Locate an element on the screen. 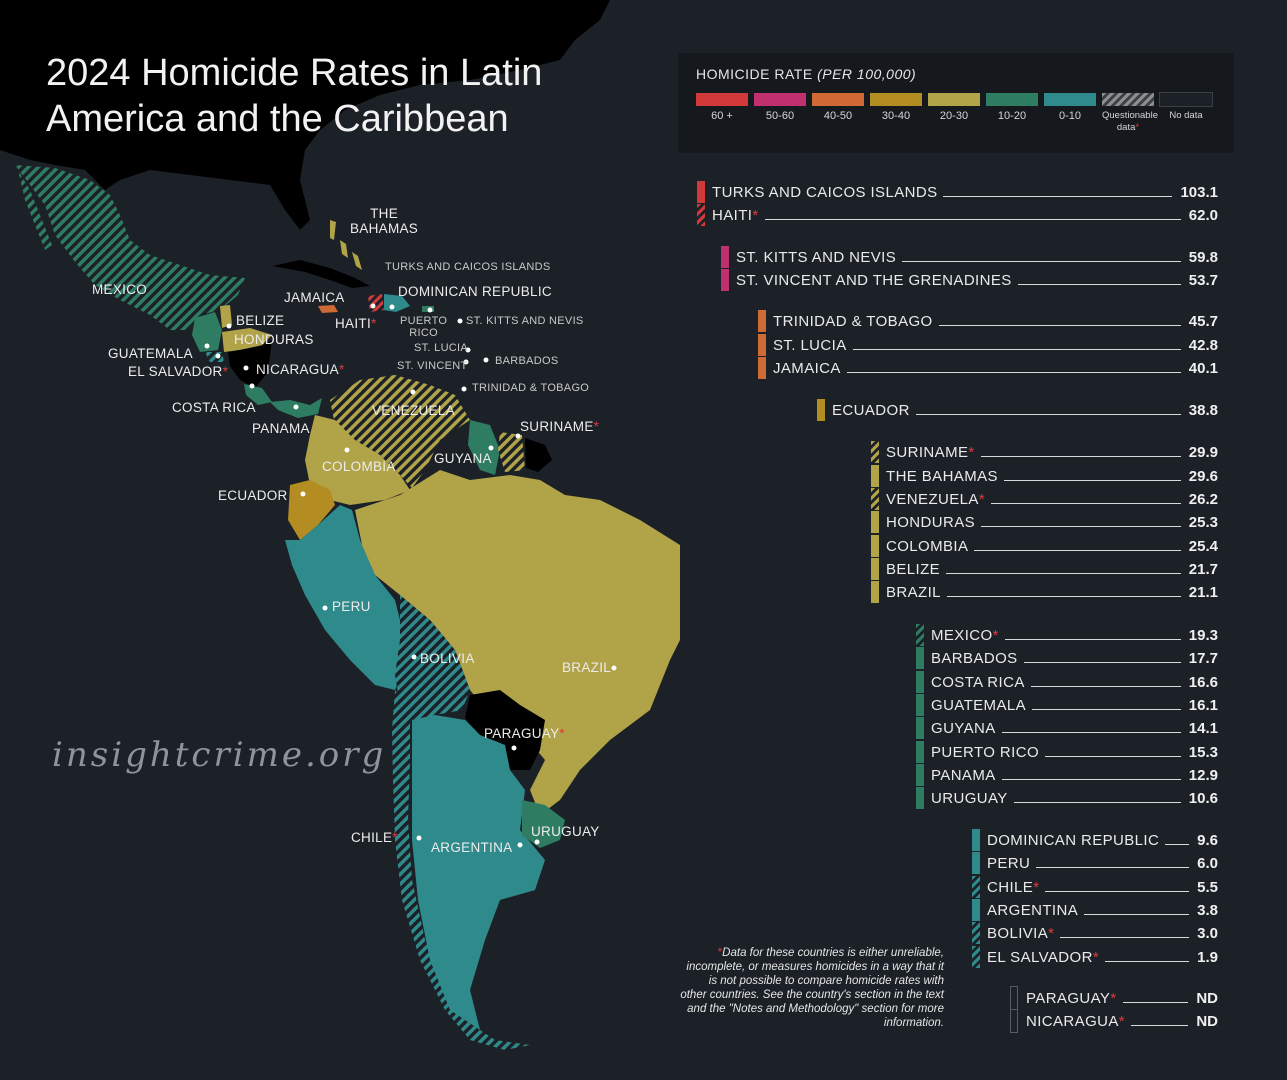 Image resolution: width=1287 pixels, height=1080 pixels. ranking-row: TRINIDAD & TOBAGO 45.7 is located at coordinates (988, 321).